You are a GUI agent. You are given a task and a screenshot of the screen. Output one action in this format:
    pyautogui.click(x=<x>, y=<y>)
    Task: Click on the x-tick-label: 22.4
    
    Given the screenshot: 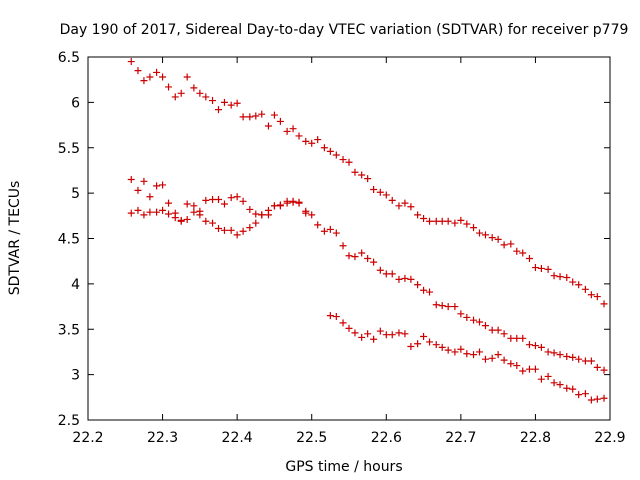 What is the action you would take?
    pyautogui.click(x=237, y=438)
    